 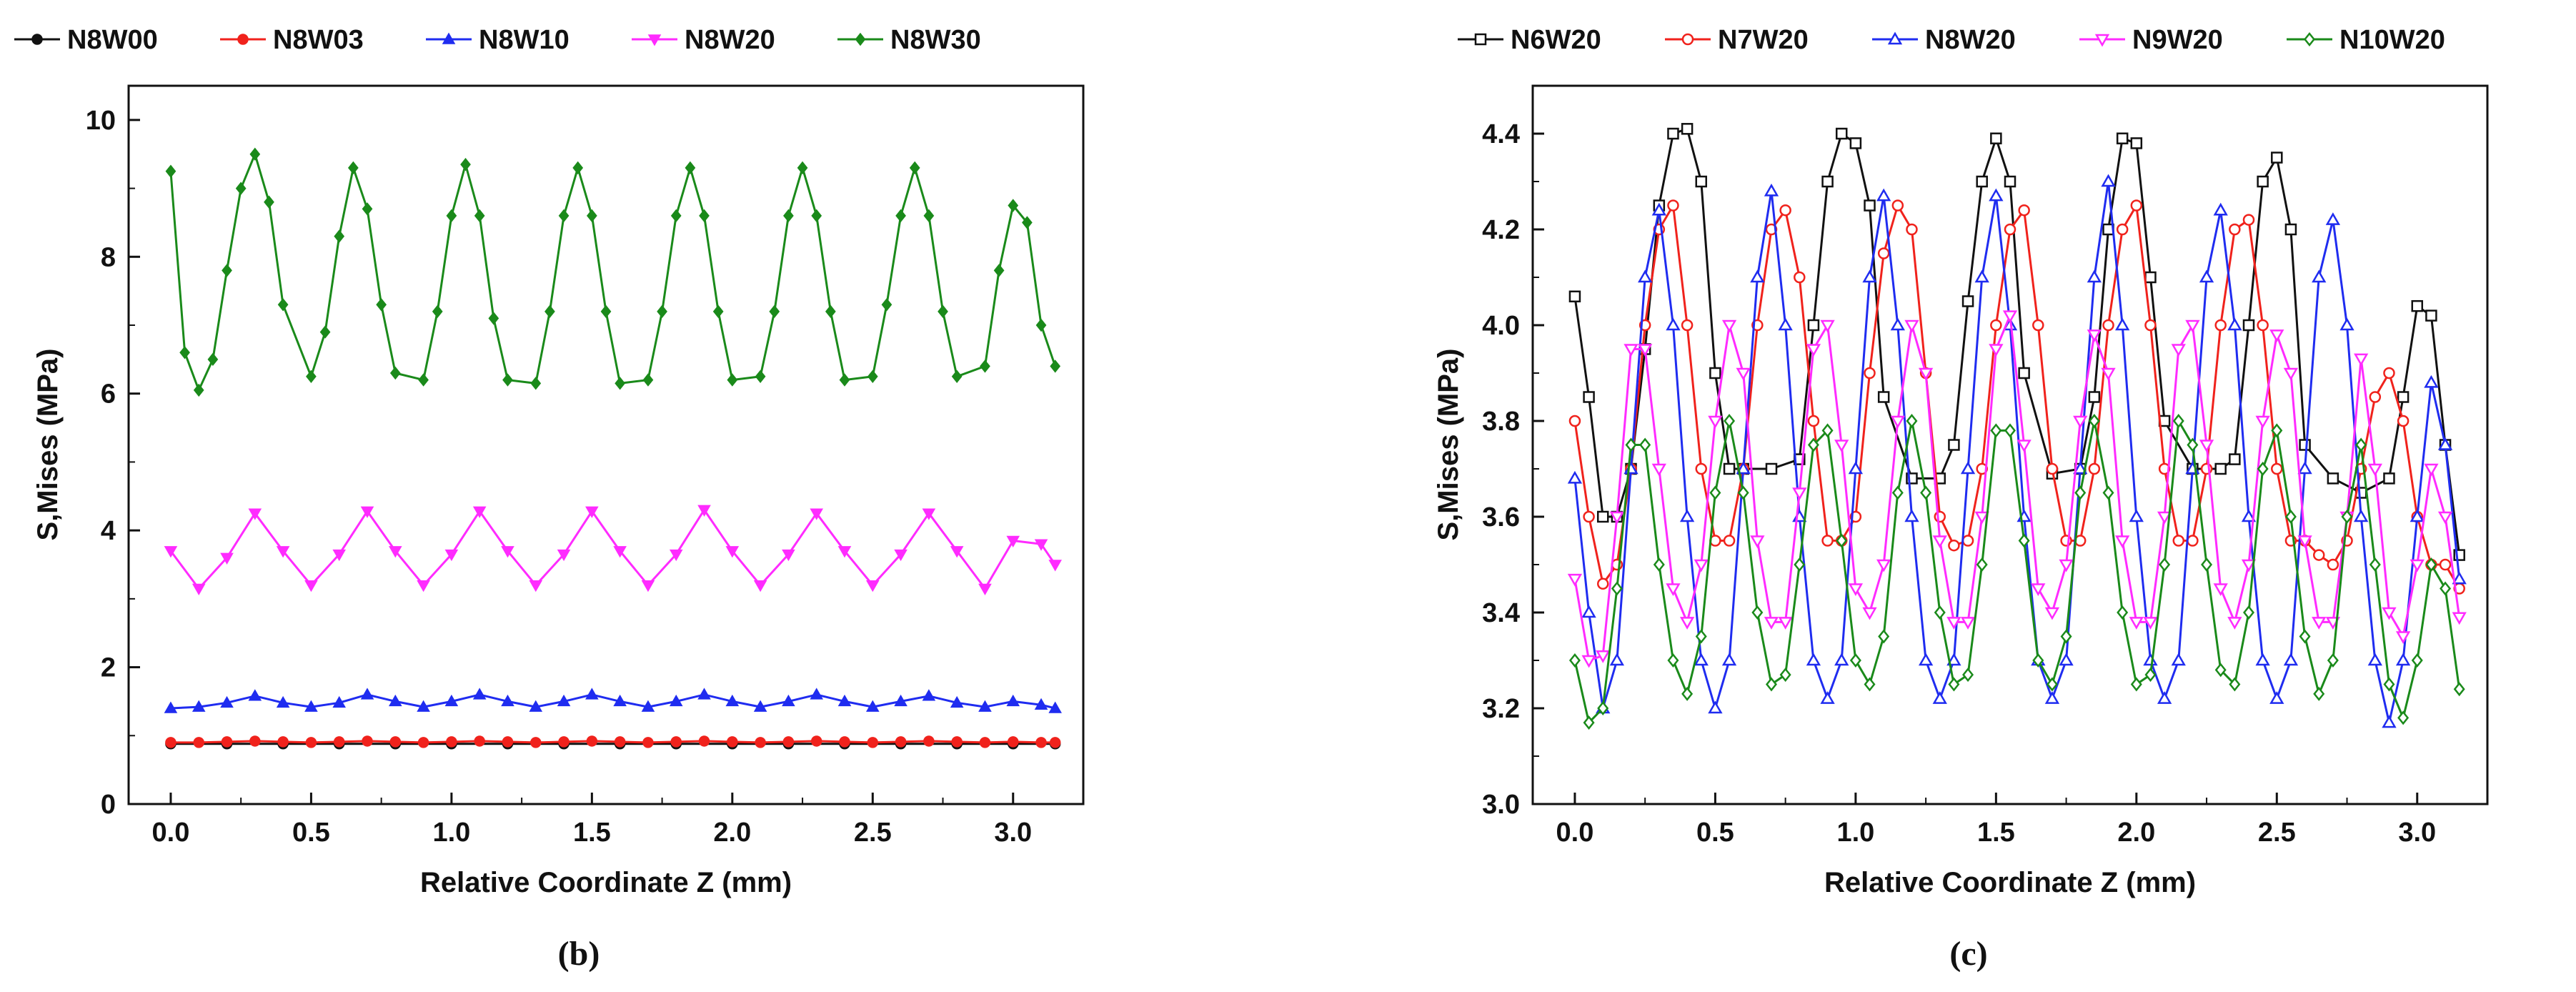 What do you see at coordinates (318, 40) in the screenshot?
I see `chart-b-legend-n8w03-label: N8W03` at bounding box center [318, 40].